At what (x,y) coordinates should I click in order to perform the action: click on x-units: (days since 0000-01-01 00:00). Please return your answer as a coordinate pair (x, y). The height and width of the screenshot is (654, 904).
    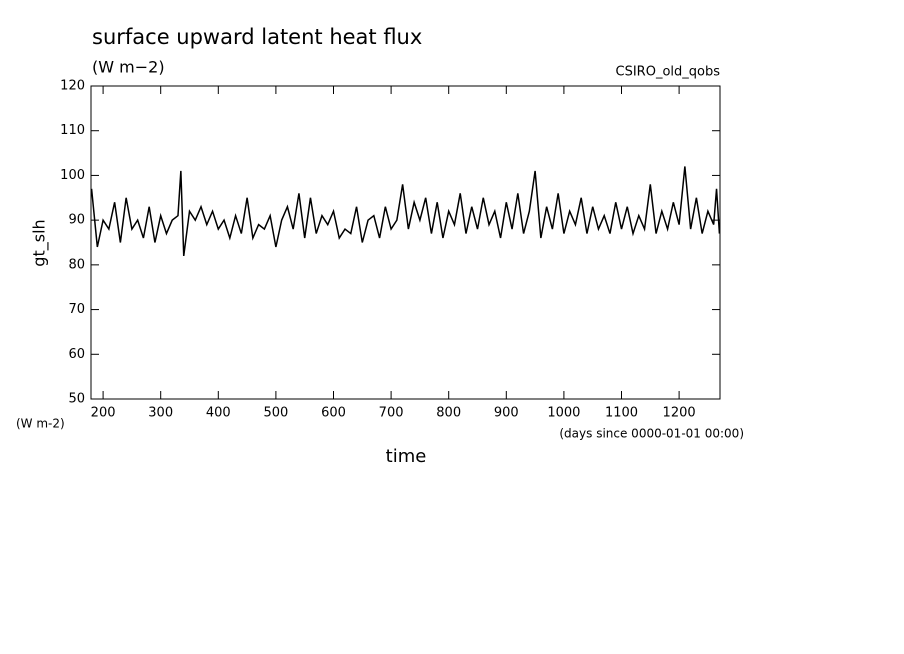
    Looking at the image, I should click on (651, 434).